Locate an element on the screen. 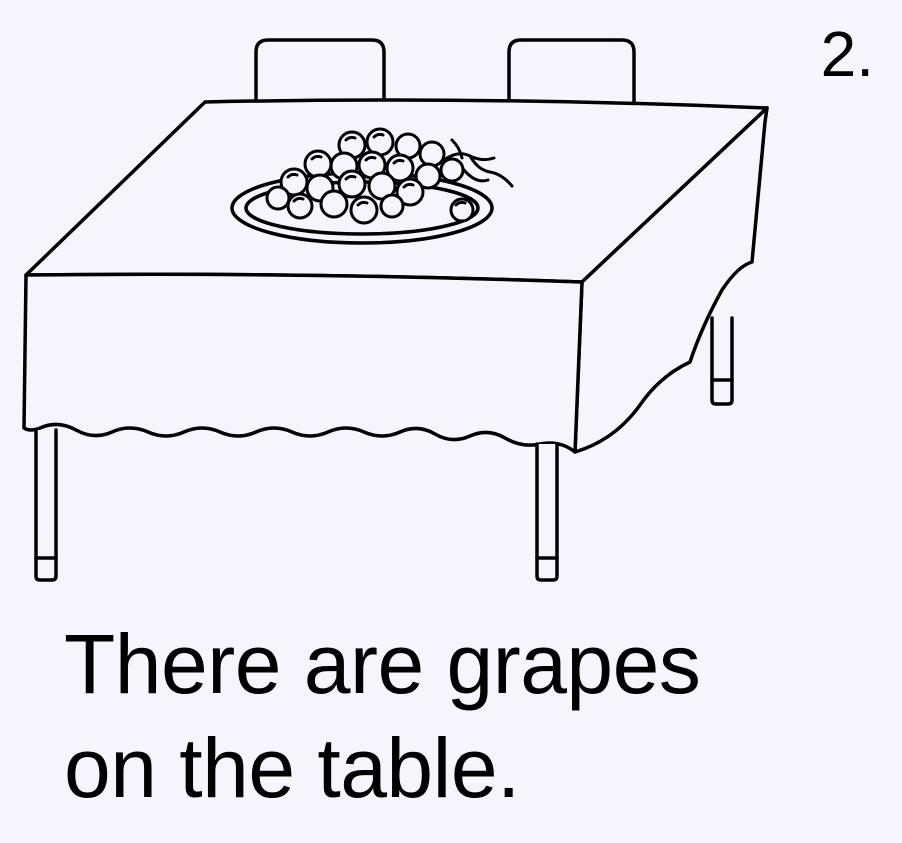 The width and height of the screenshot is (902, 843). tablecloth-side is located at coordinates (671, 280).